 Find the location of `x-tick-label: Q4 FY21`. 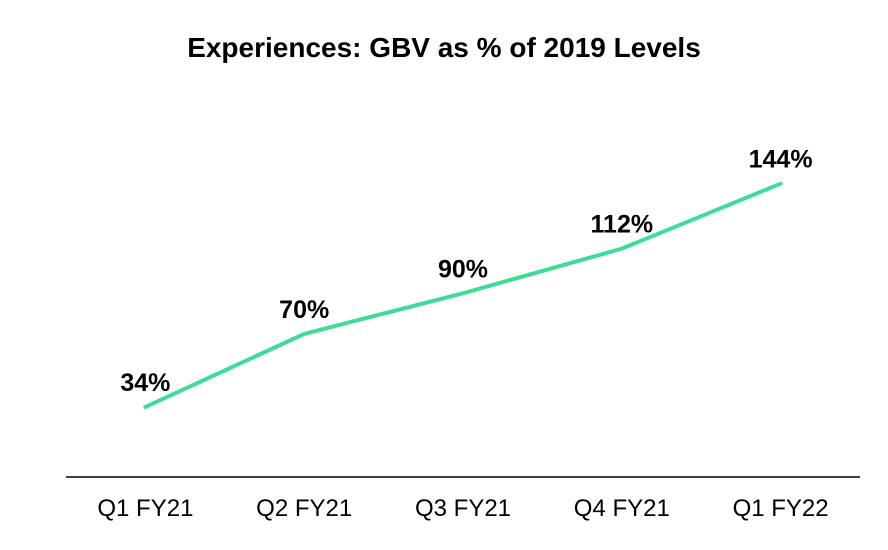

x-tick-label: Q4 FY21 is located at coordinates (622, 508).